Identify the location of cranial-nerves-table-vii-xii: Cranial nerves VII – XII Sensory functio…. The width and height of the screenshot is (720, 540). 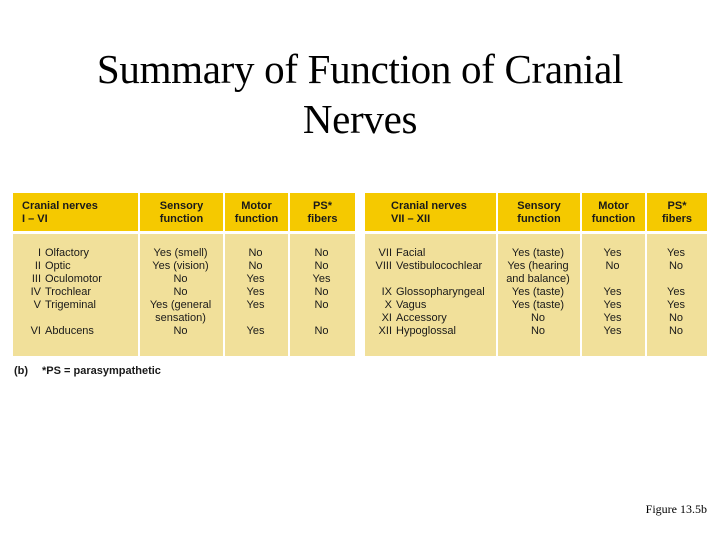
(536, 274).